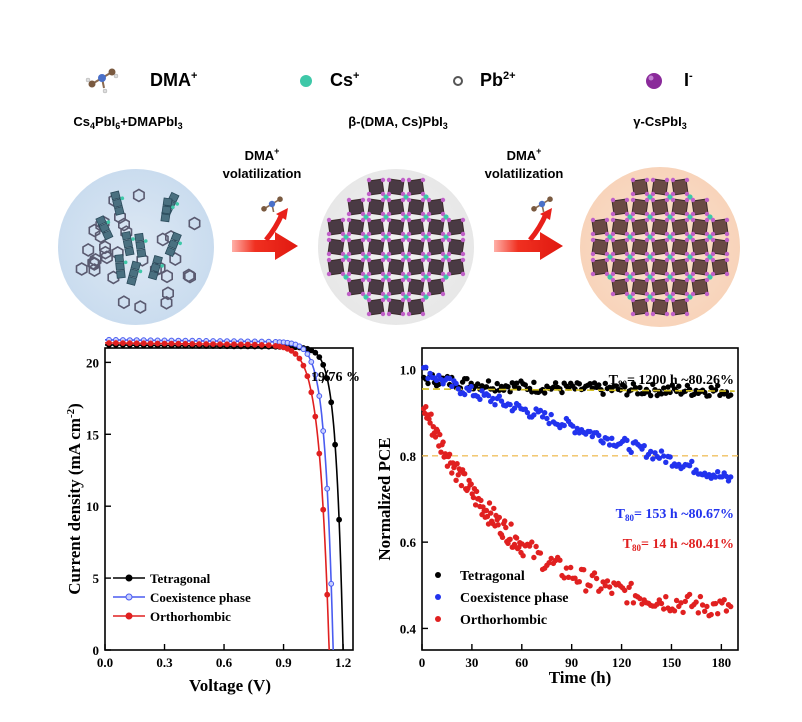 This screenshot has height=722, width=802. I want to click on arrow1-line1: DMA+, so click(262, 154).